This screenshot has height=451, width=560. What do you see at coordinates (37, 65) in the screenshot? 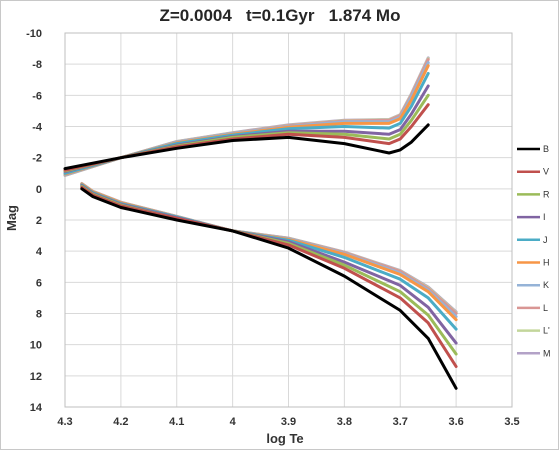
I see `y-tick-label: -8` at bounding box center [37, 65].